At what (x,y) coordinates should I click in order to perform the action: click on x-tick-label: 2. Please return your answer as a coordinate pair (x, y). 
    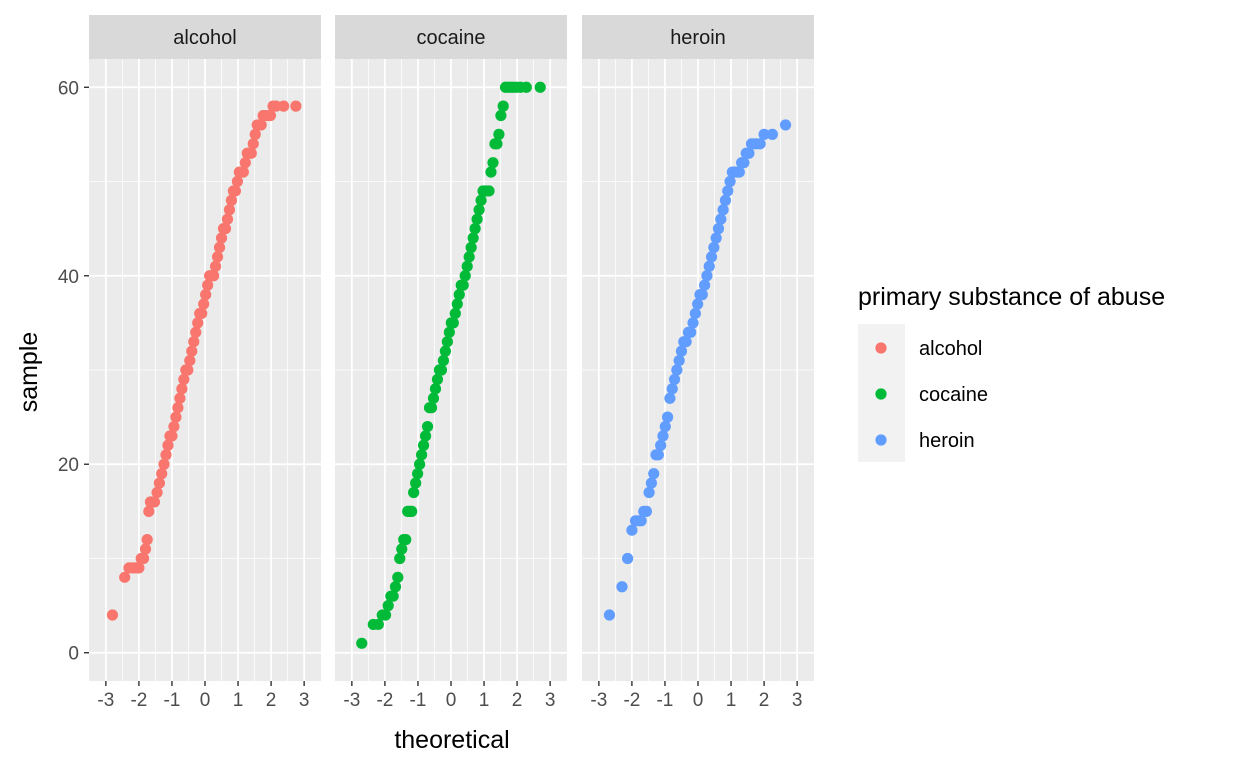
    Looking at the image, I should click on (517, 700).